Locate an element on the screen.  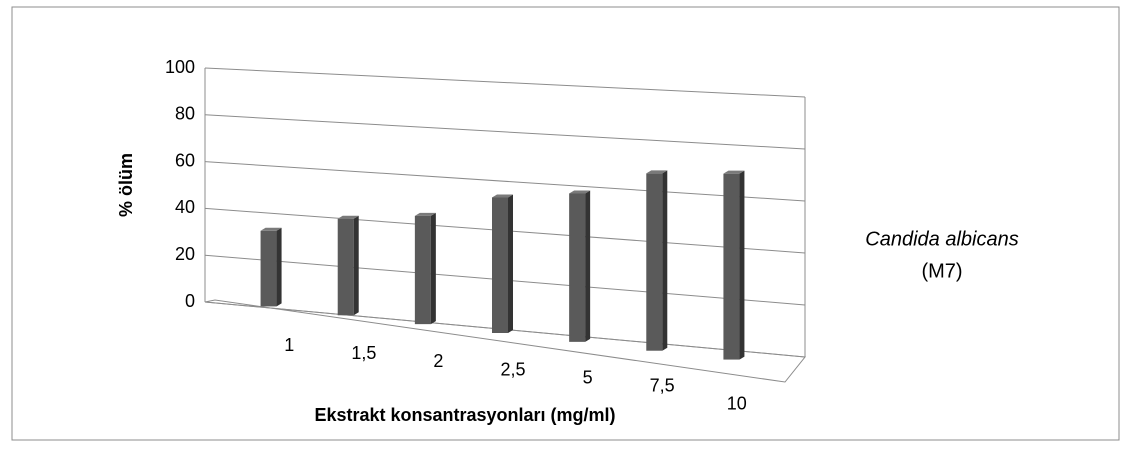
x-tick-label: 2 is located at coordinates (438, 361).